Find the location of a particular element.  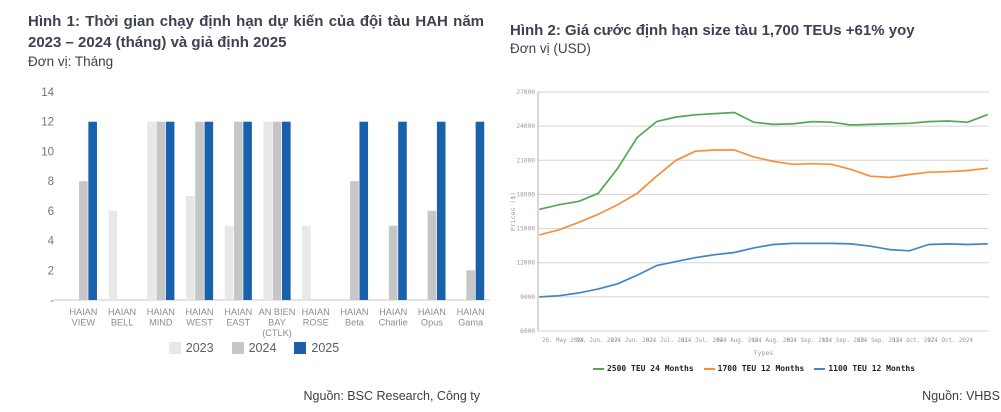

x-axis-tick: 23. Jun. 2024 is located at coordinates (634, 341).